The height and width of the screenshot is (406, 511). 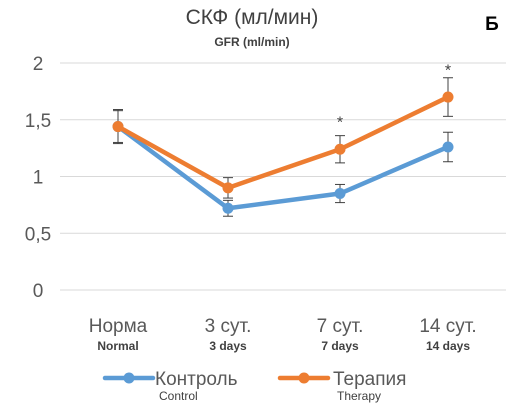 I want to click on y-tick-label: 2, so click(x=38, y=64).